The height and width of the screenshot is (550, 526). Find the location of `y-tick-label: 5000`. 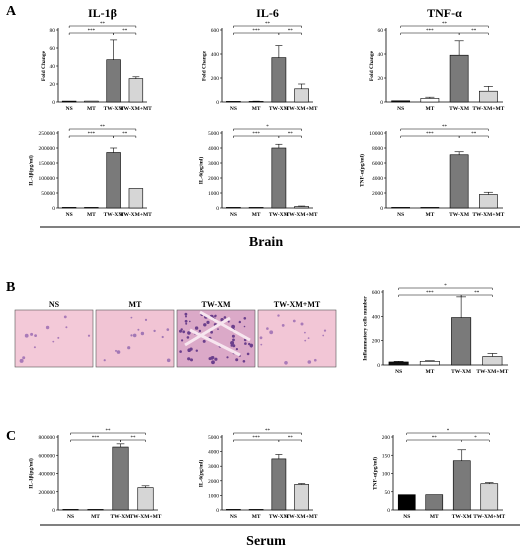

y-tick-label: 5000 is located at coordinates (213, 134).